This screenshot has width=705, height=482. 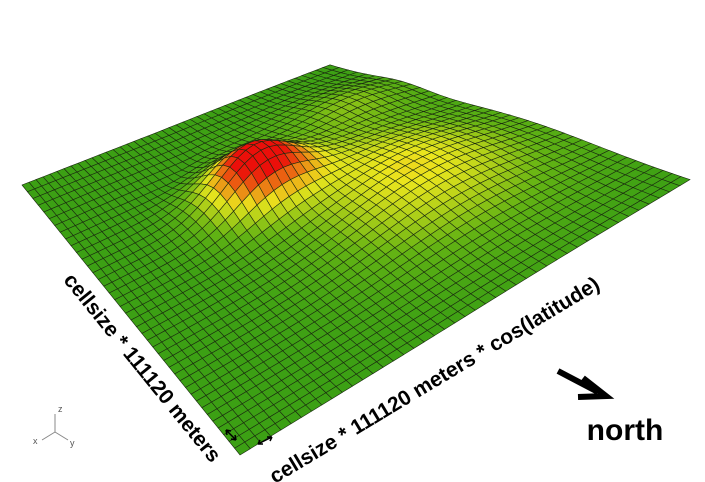 I want to click on axis-y-label: y, so click(x=72, y=443).